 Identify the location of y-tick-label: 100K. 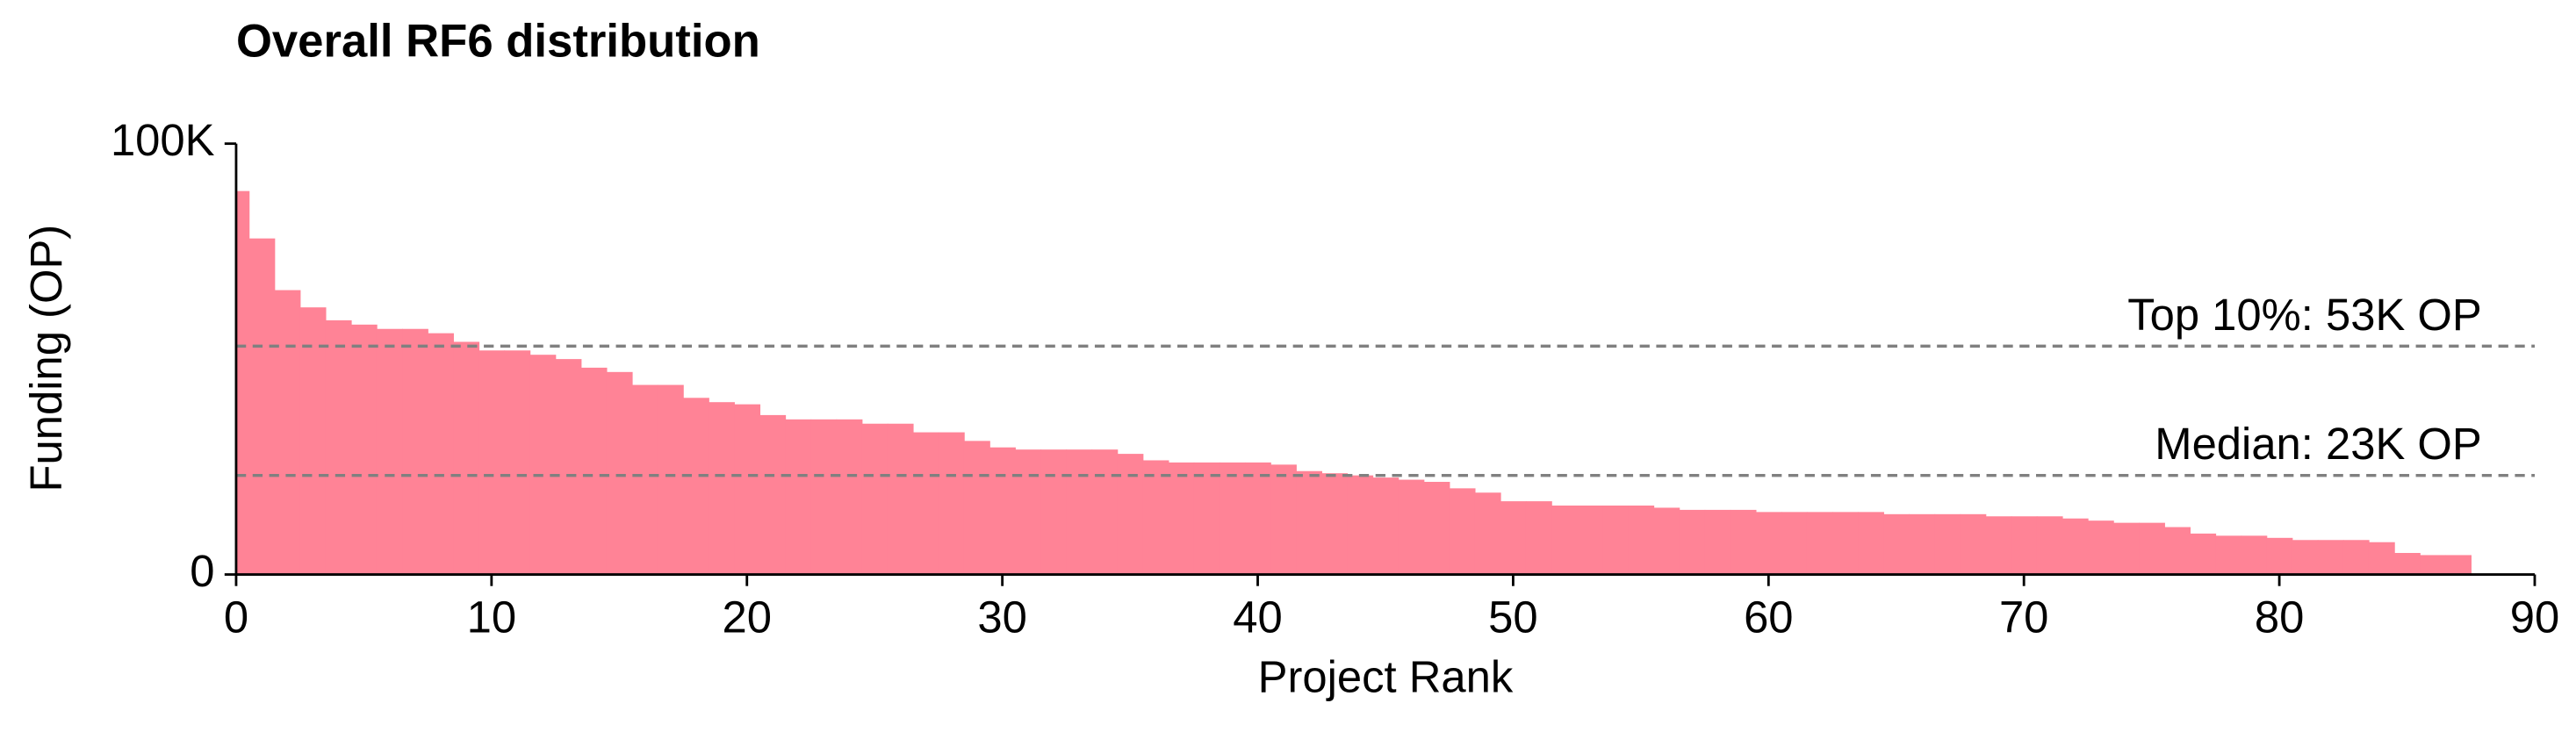
(163, 140).